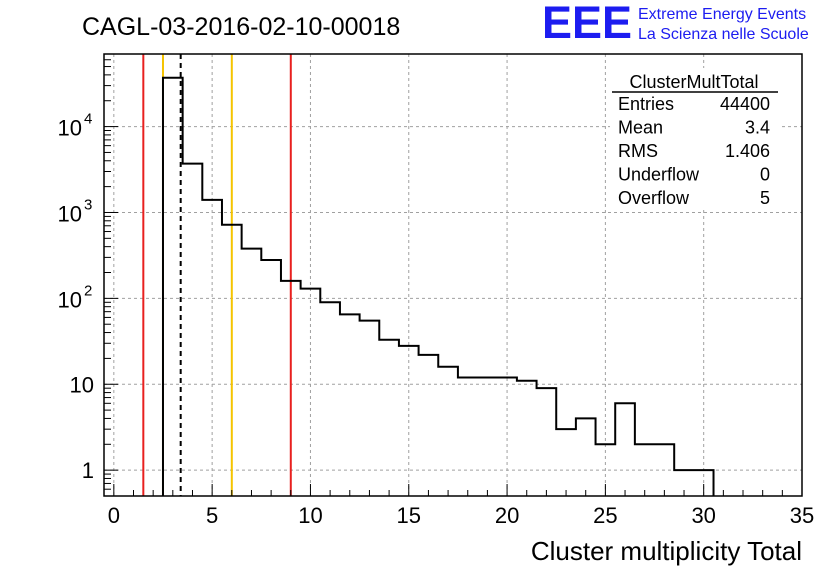 This screenshot has width=836, height=572. Describe the element at coordinates (659, 175) in the screenshot. I see `stats-label: Underflow` at that location.